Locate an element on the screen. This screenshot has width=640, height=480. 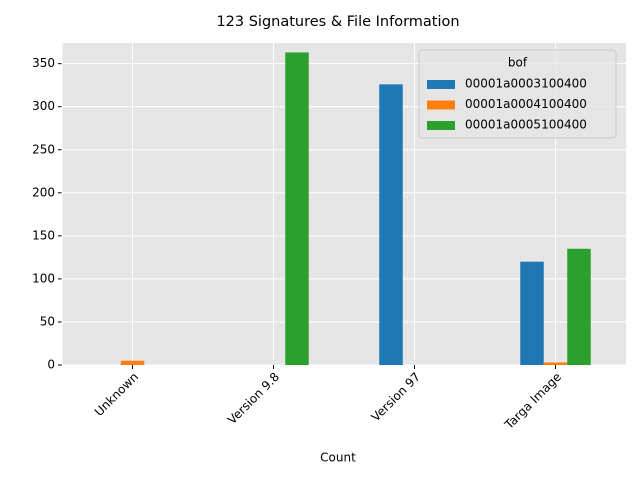
legend-box is located at coordinates (517, 94).